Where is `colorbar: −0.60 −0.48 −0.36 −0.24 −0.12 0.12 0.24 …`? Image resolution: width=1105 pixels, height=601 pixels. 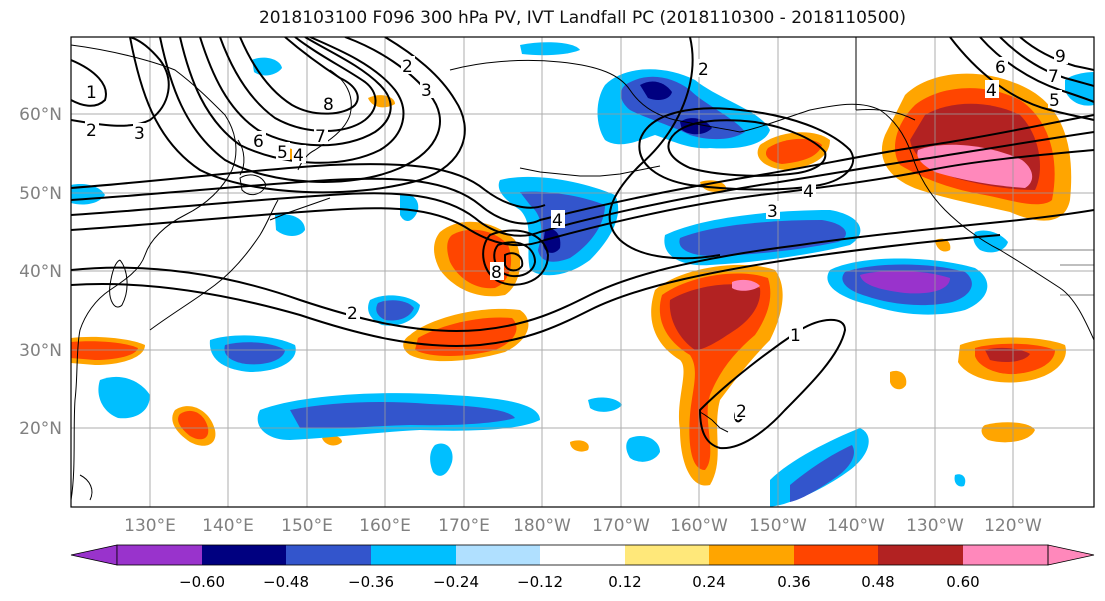
colorbar: −0.60 −0.48 −0.36 −0.24 −0.12 0.12 0.24 … is located at coordinates (582, 567).